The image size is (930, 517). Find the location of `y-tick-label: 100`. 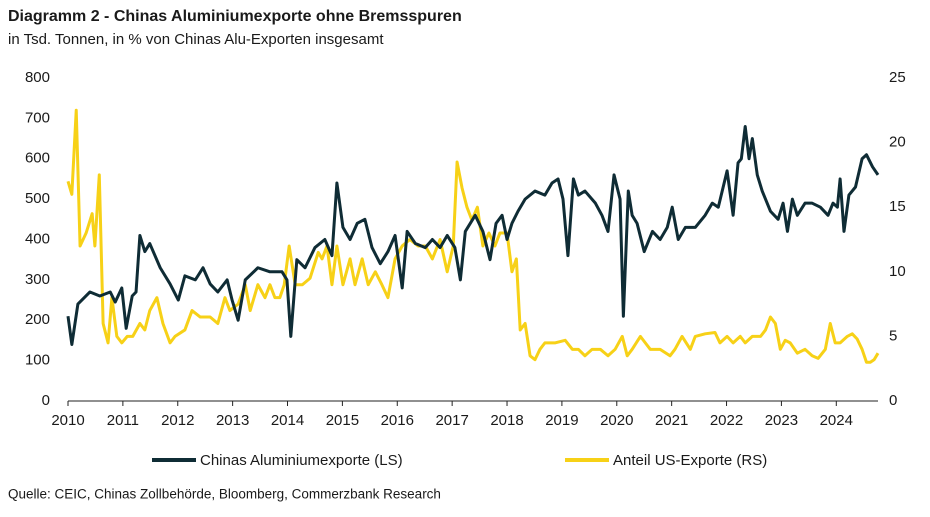

y-tick-label: 100 is located at coordinates (37, 360).